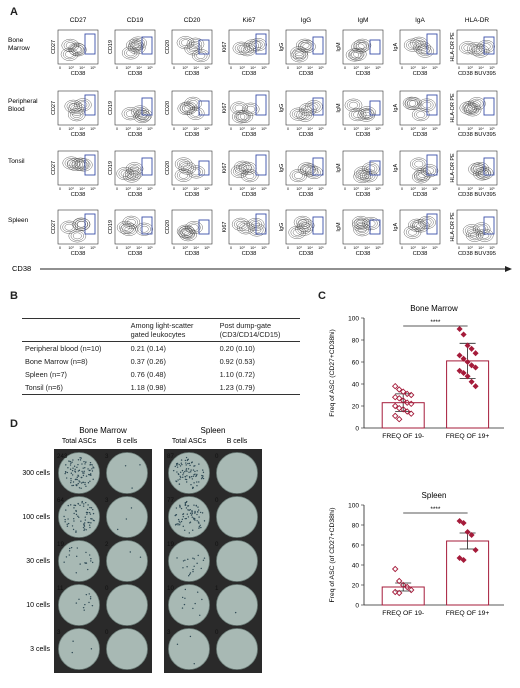  I want to click on row-label: Blood, so click(16, 109).